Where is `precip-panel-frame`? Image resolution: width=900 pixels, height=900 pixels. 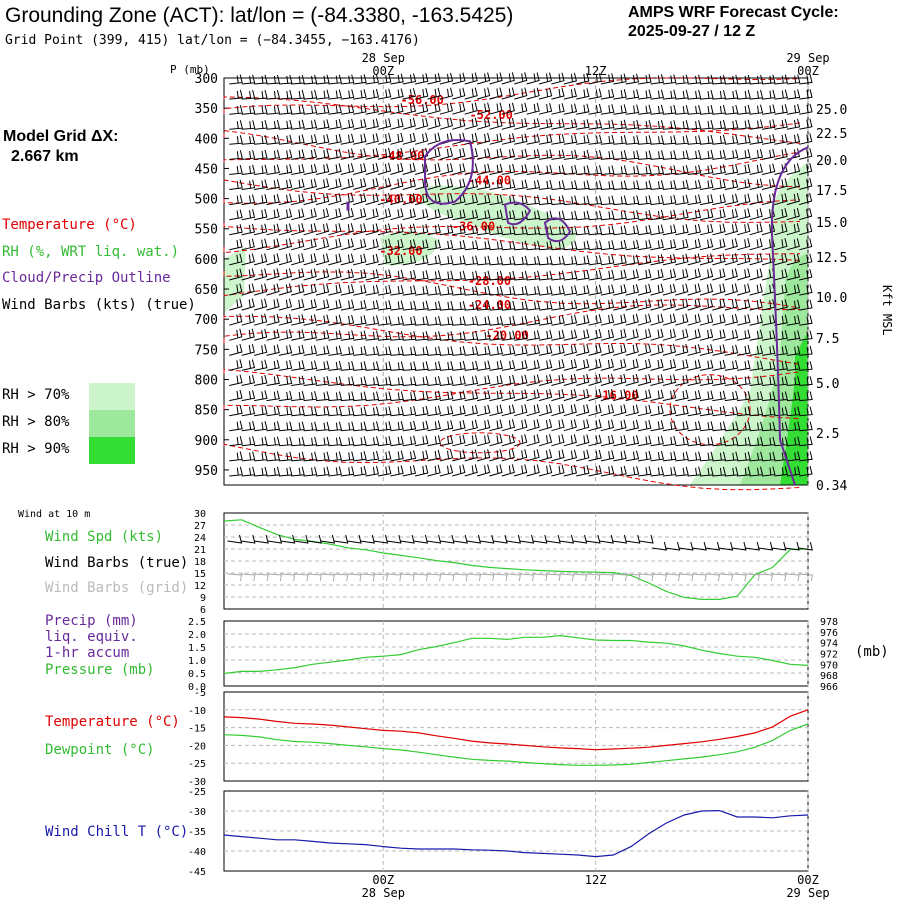
precip-panel-frame is located at coordinates (516, 653).